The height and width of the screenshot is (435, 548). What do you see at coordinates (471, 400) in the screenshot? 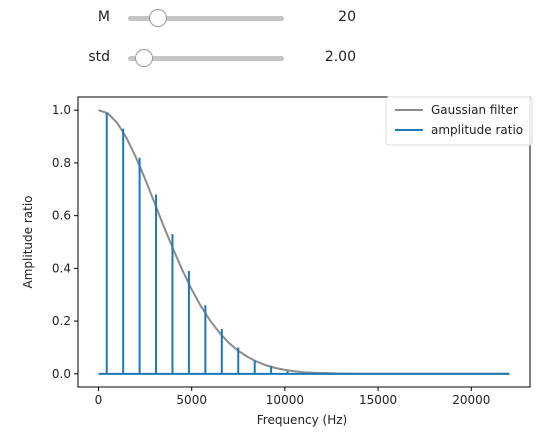
I see `x-tick-label: 20000` at bounding box center [471, 400].